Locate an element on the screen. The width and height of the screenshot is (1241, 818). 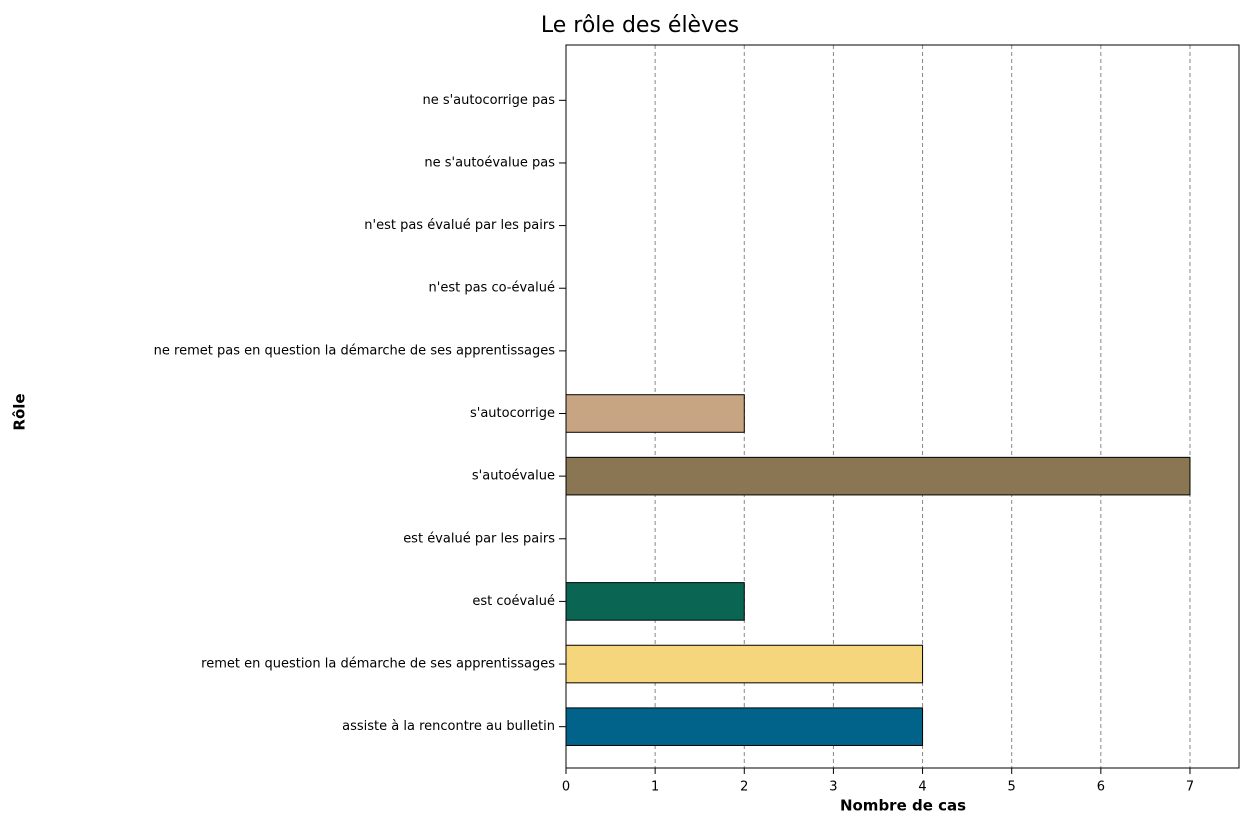
y-tick-label: est évalué par les pairs is located at coordinates (479, 538).